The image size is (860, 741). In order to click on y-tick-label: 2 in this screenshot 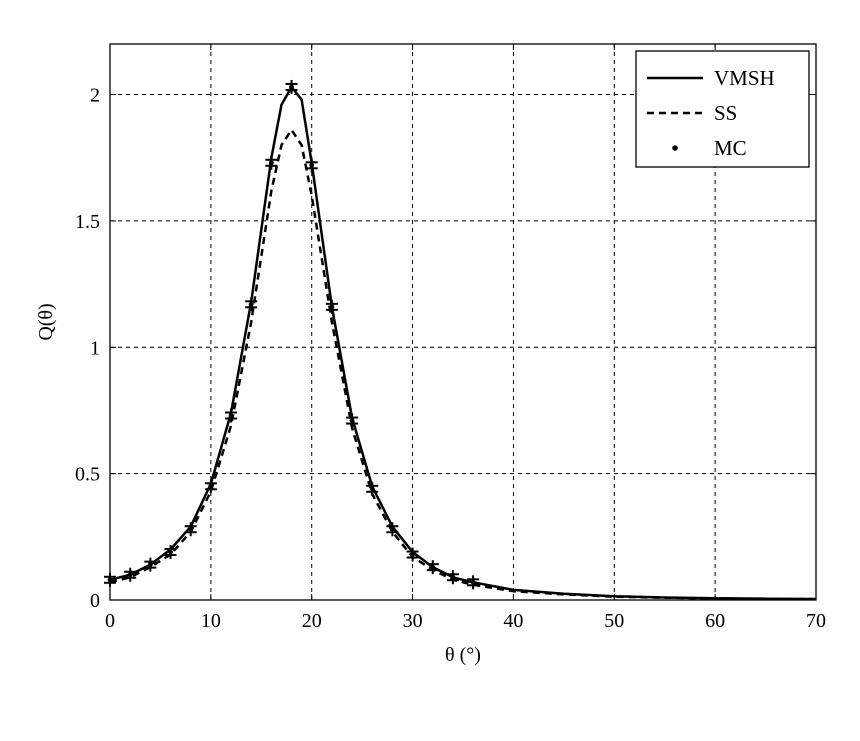, I will do `click(95, 96)`.